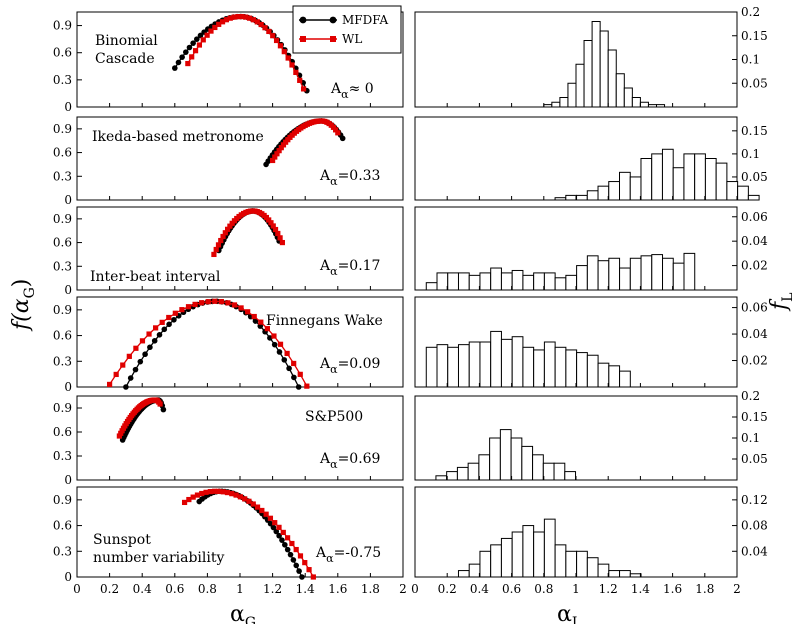  Describe the element at coordinates (754, 83) in the screenshot. I see `y-tick-label: 0.05` at that location.